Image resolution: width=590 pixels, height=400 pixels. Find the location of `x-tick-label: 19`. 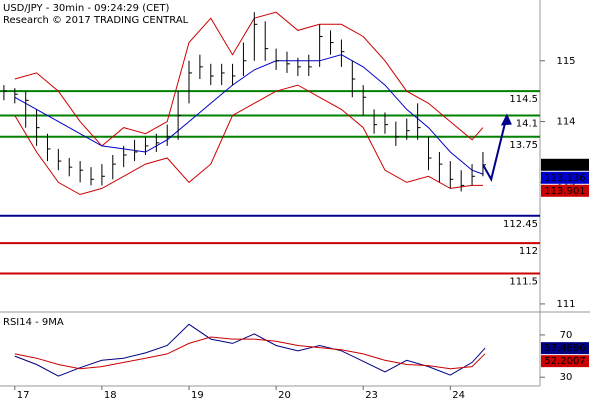

x-tick-label: 19 is located at coordinates (197, 395).